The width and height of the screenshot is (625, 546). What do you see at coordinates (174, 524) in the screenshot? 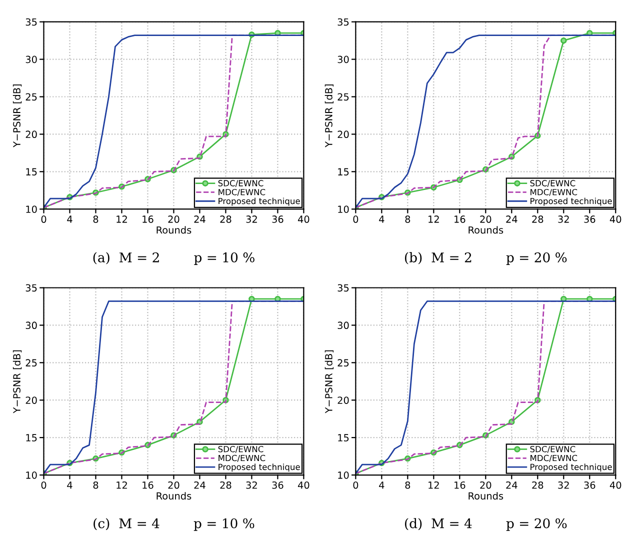
I see `text: (c) M = 4 p = 10 %` at bounding box center [174, 524].